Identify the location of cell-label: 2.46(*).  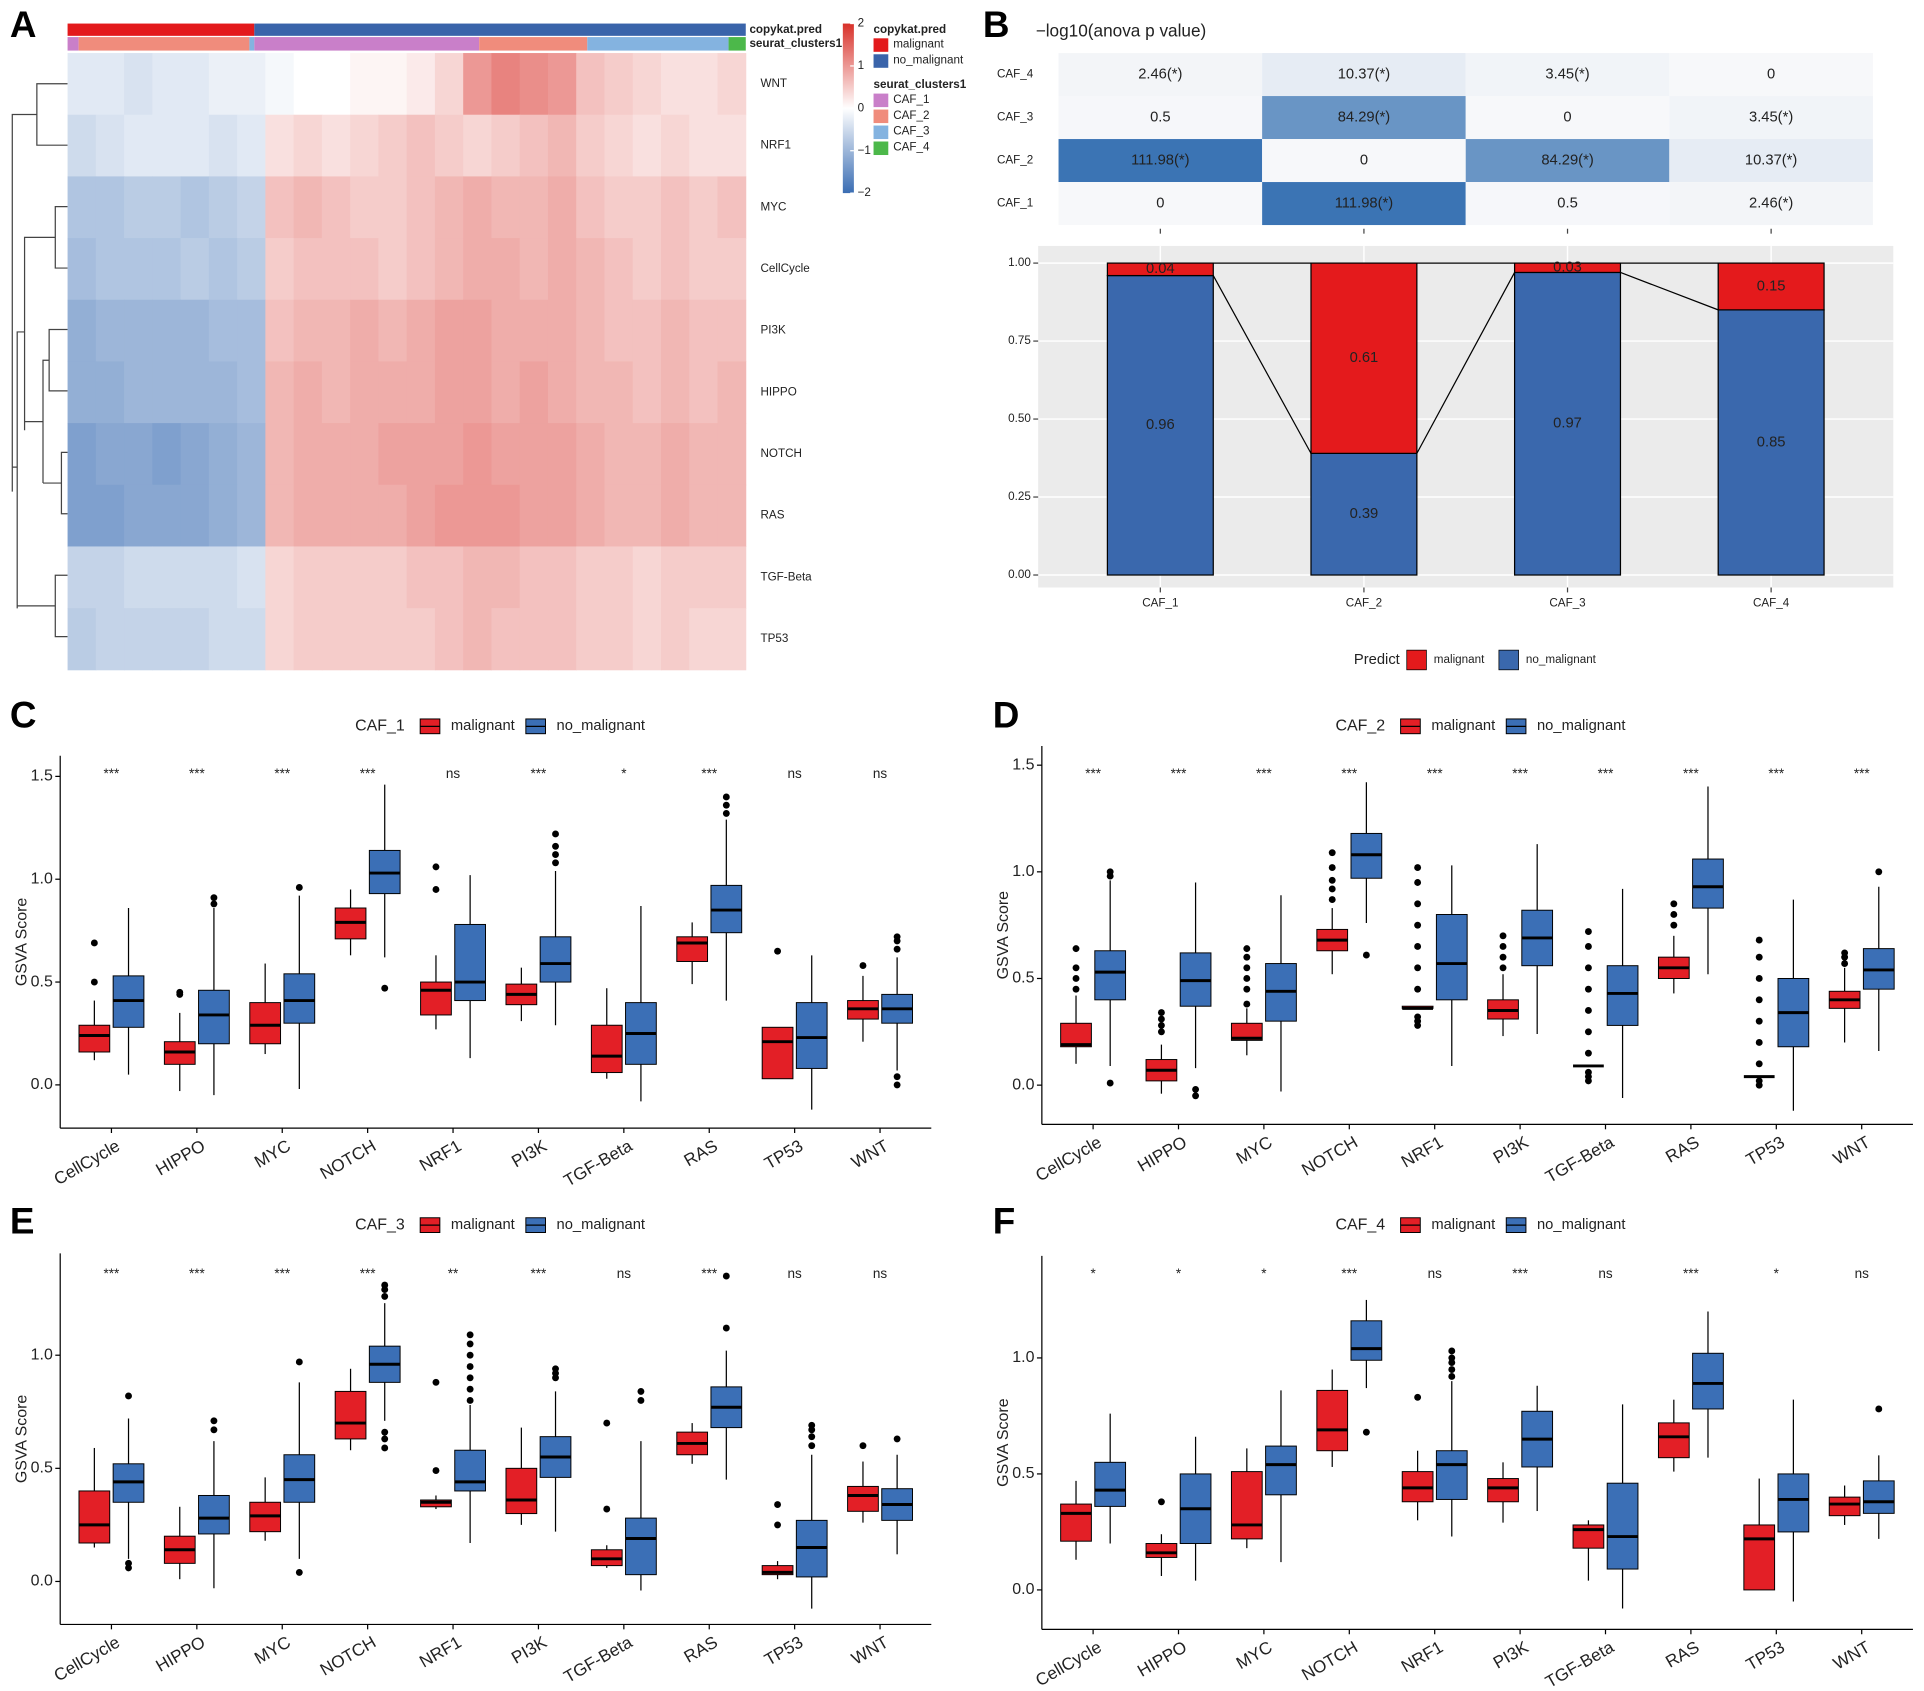
(1771, 203).